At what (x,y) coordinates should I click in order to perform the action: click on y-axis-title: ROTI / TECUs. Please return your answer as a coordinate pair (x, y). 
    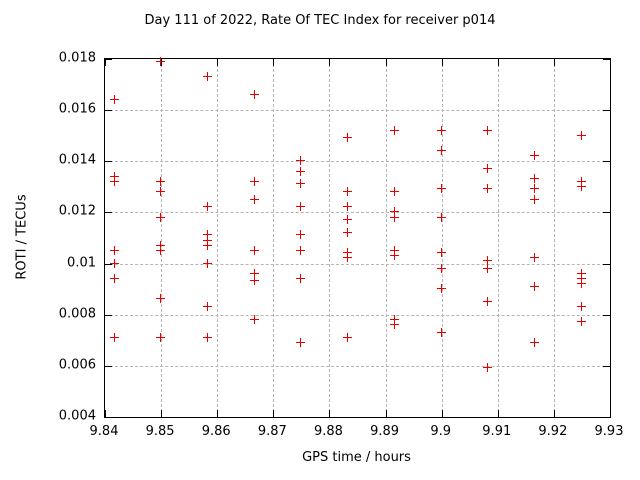
    Looking at the image, I should click on (22, 237).